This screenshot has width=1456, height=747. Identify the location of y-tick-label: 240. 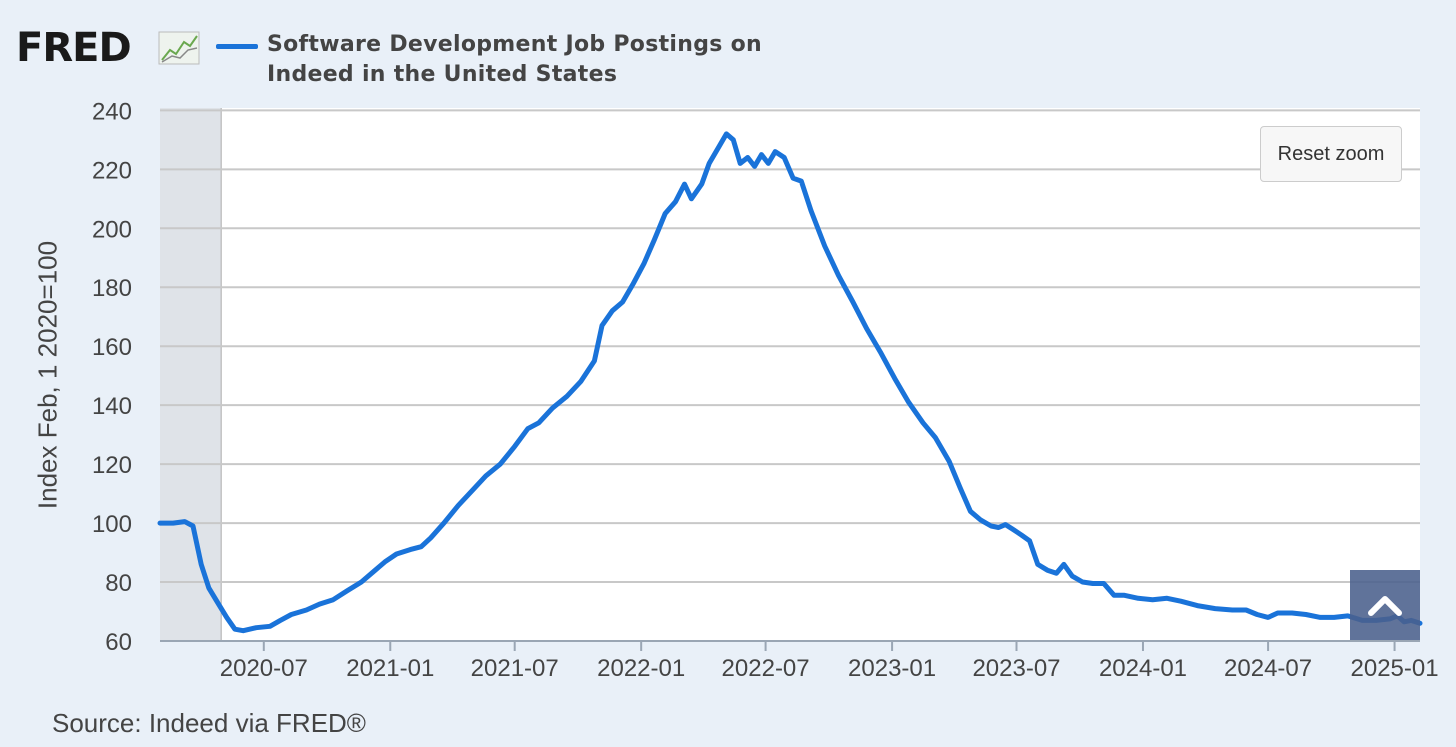
(112, 111).